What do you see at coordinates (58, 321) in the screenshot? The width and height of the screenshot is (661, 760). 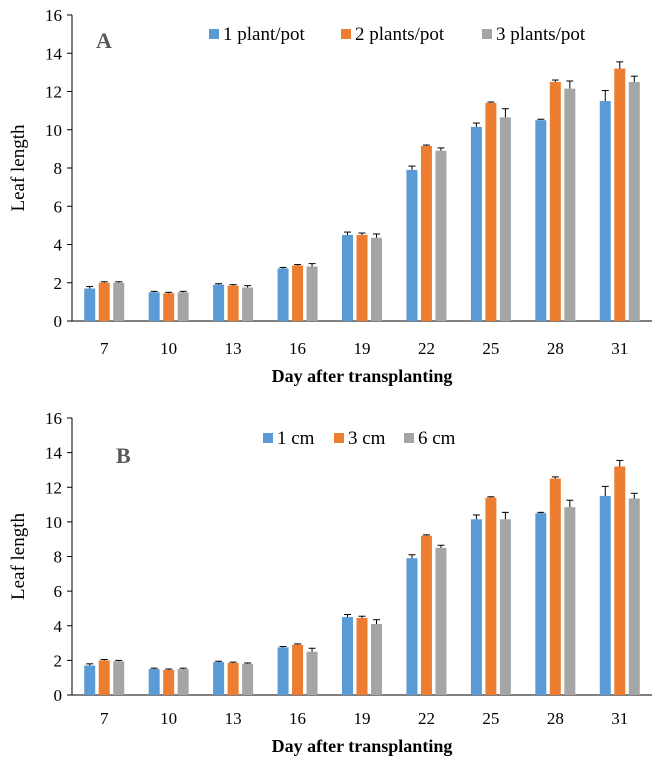 I see `y-tick-label: 0` at bounding box center [58, 321].